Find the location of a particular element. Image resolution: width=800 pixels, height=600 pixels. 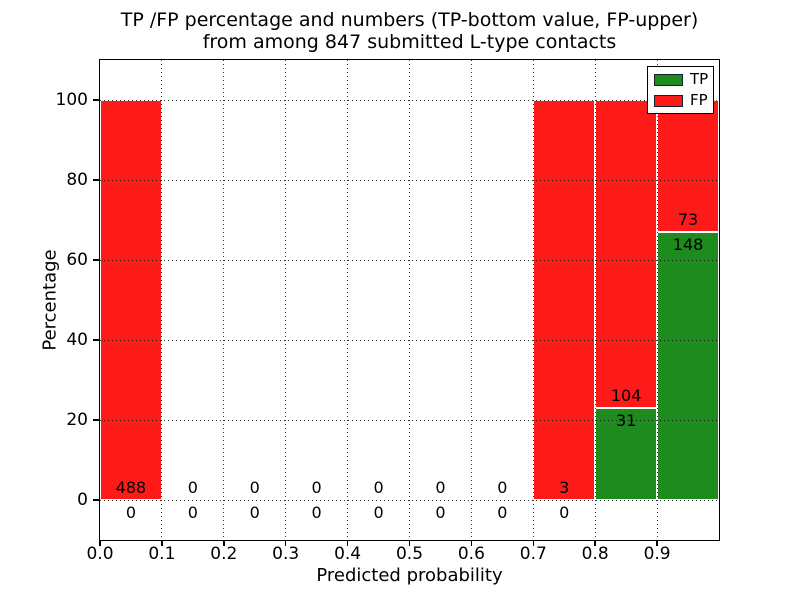

fp-count-label-0.1-0.2: 0 is located at coordinates (192, 487).